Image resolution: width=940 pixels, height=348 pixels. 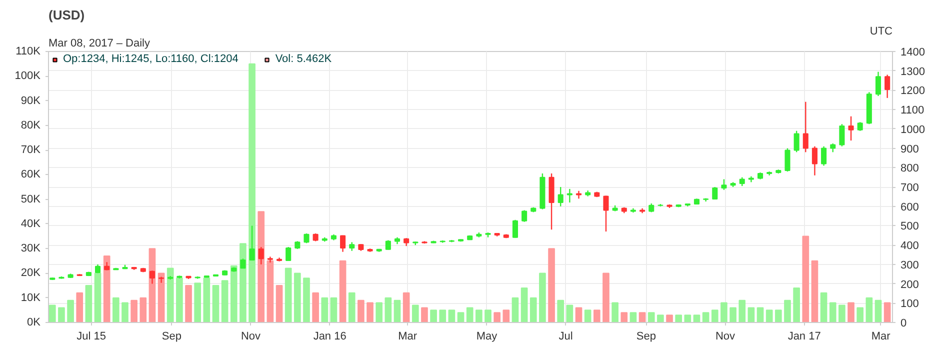 What do you see at coordinates (251, 336) in the screenshot?
I see `x-tick-label: Nov` at bounding box center [251, 336].